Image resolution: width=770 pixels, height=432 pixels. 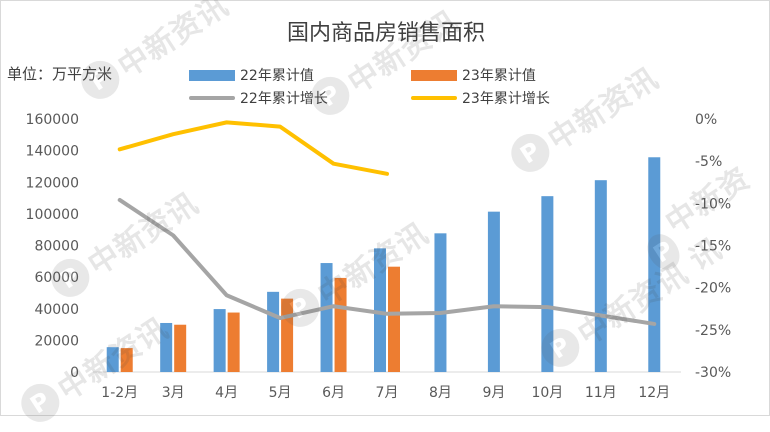 What do you see at coordinates (387, 393) in the screenshot?
I see `x-axis-tick-label: 7月` at bounding box center [387, 393].